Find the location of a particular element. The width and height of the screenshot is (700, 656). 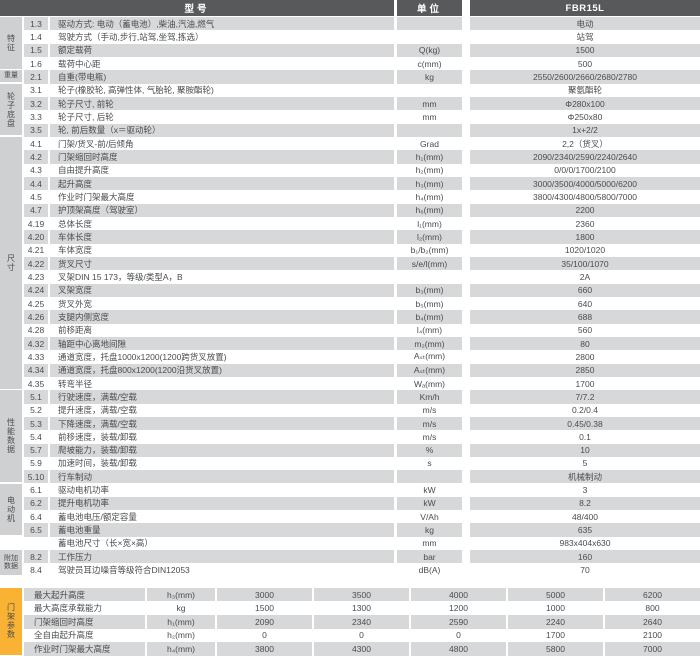

description-cell: 护顶架高度（驾驶室） is located at coordinates (222, 210).